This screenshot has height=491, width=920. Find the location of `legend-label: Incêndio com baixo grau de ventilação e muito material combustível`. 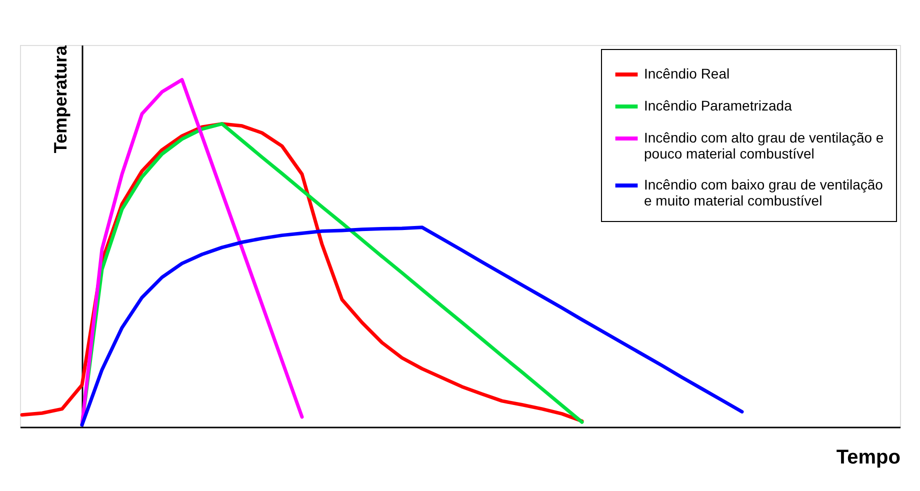

legend-label: Incêndio com baixo grau de ventilação e muito material combustível is located at coordinates (764, 192).